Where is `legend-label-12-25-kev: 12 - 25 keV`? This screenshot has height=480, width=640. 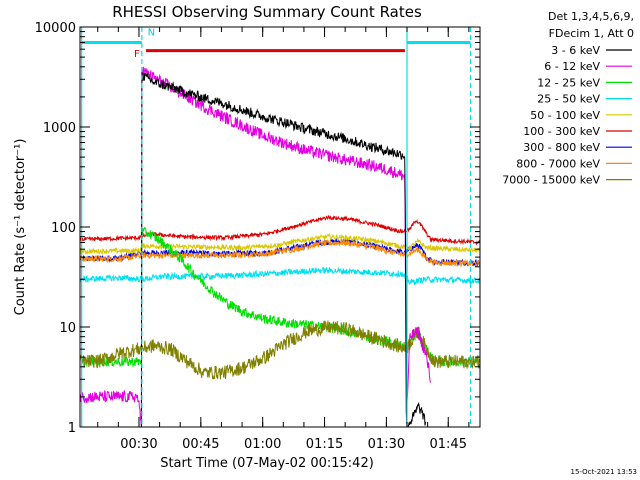 legend-label-12-25-kev: 12 - 25 keV is located at coordinates (568, 82).